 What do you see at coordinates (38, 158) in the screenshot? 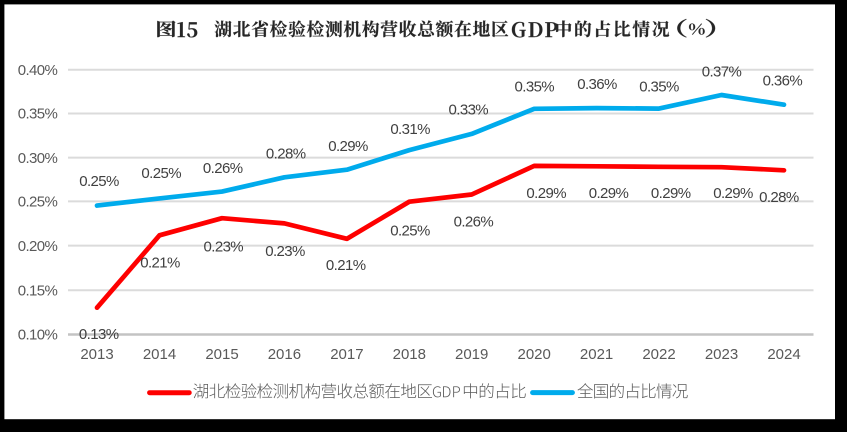
I see `svg-text: 0.30%` at bounding box center [38, 158].